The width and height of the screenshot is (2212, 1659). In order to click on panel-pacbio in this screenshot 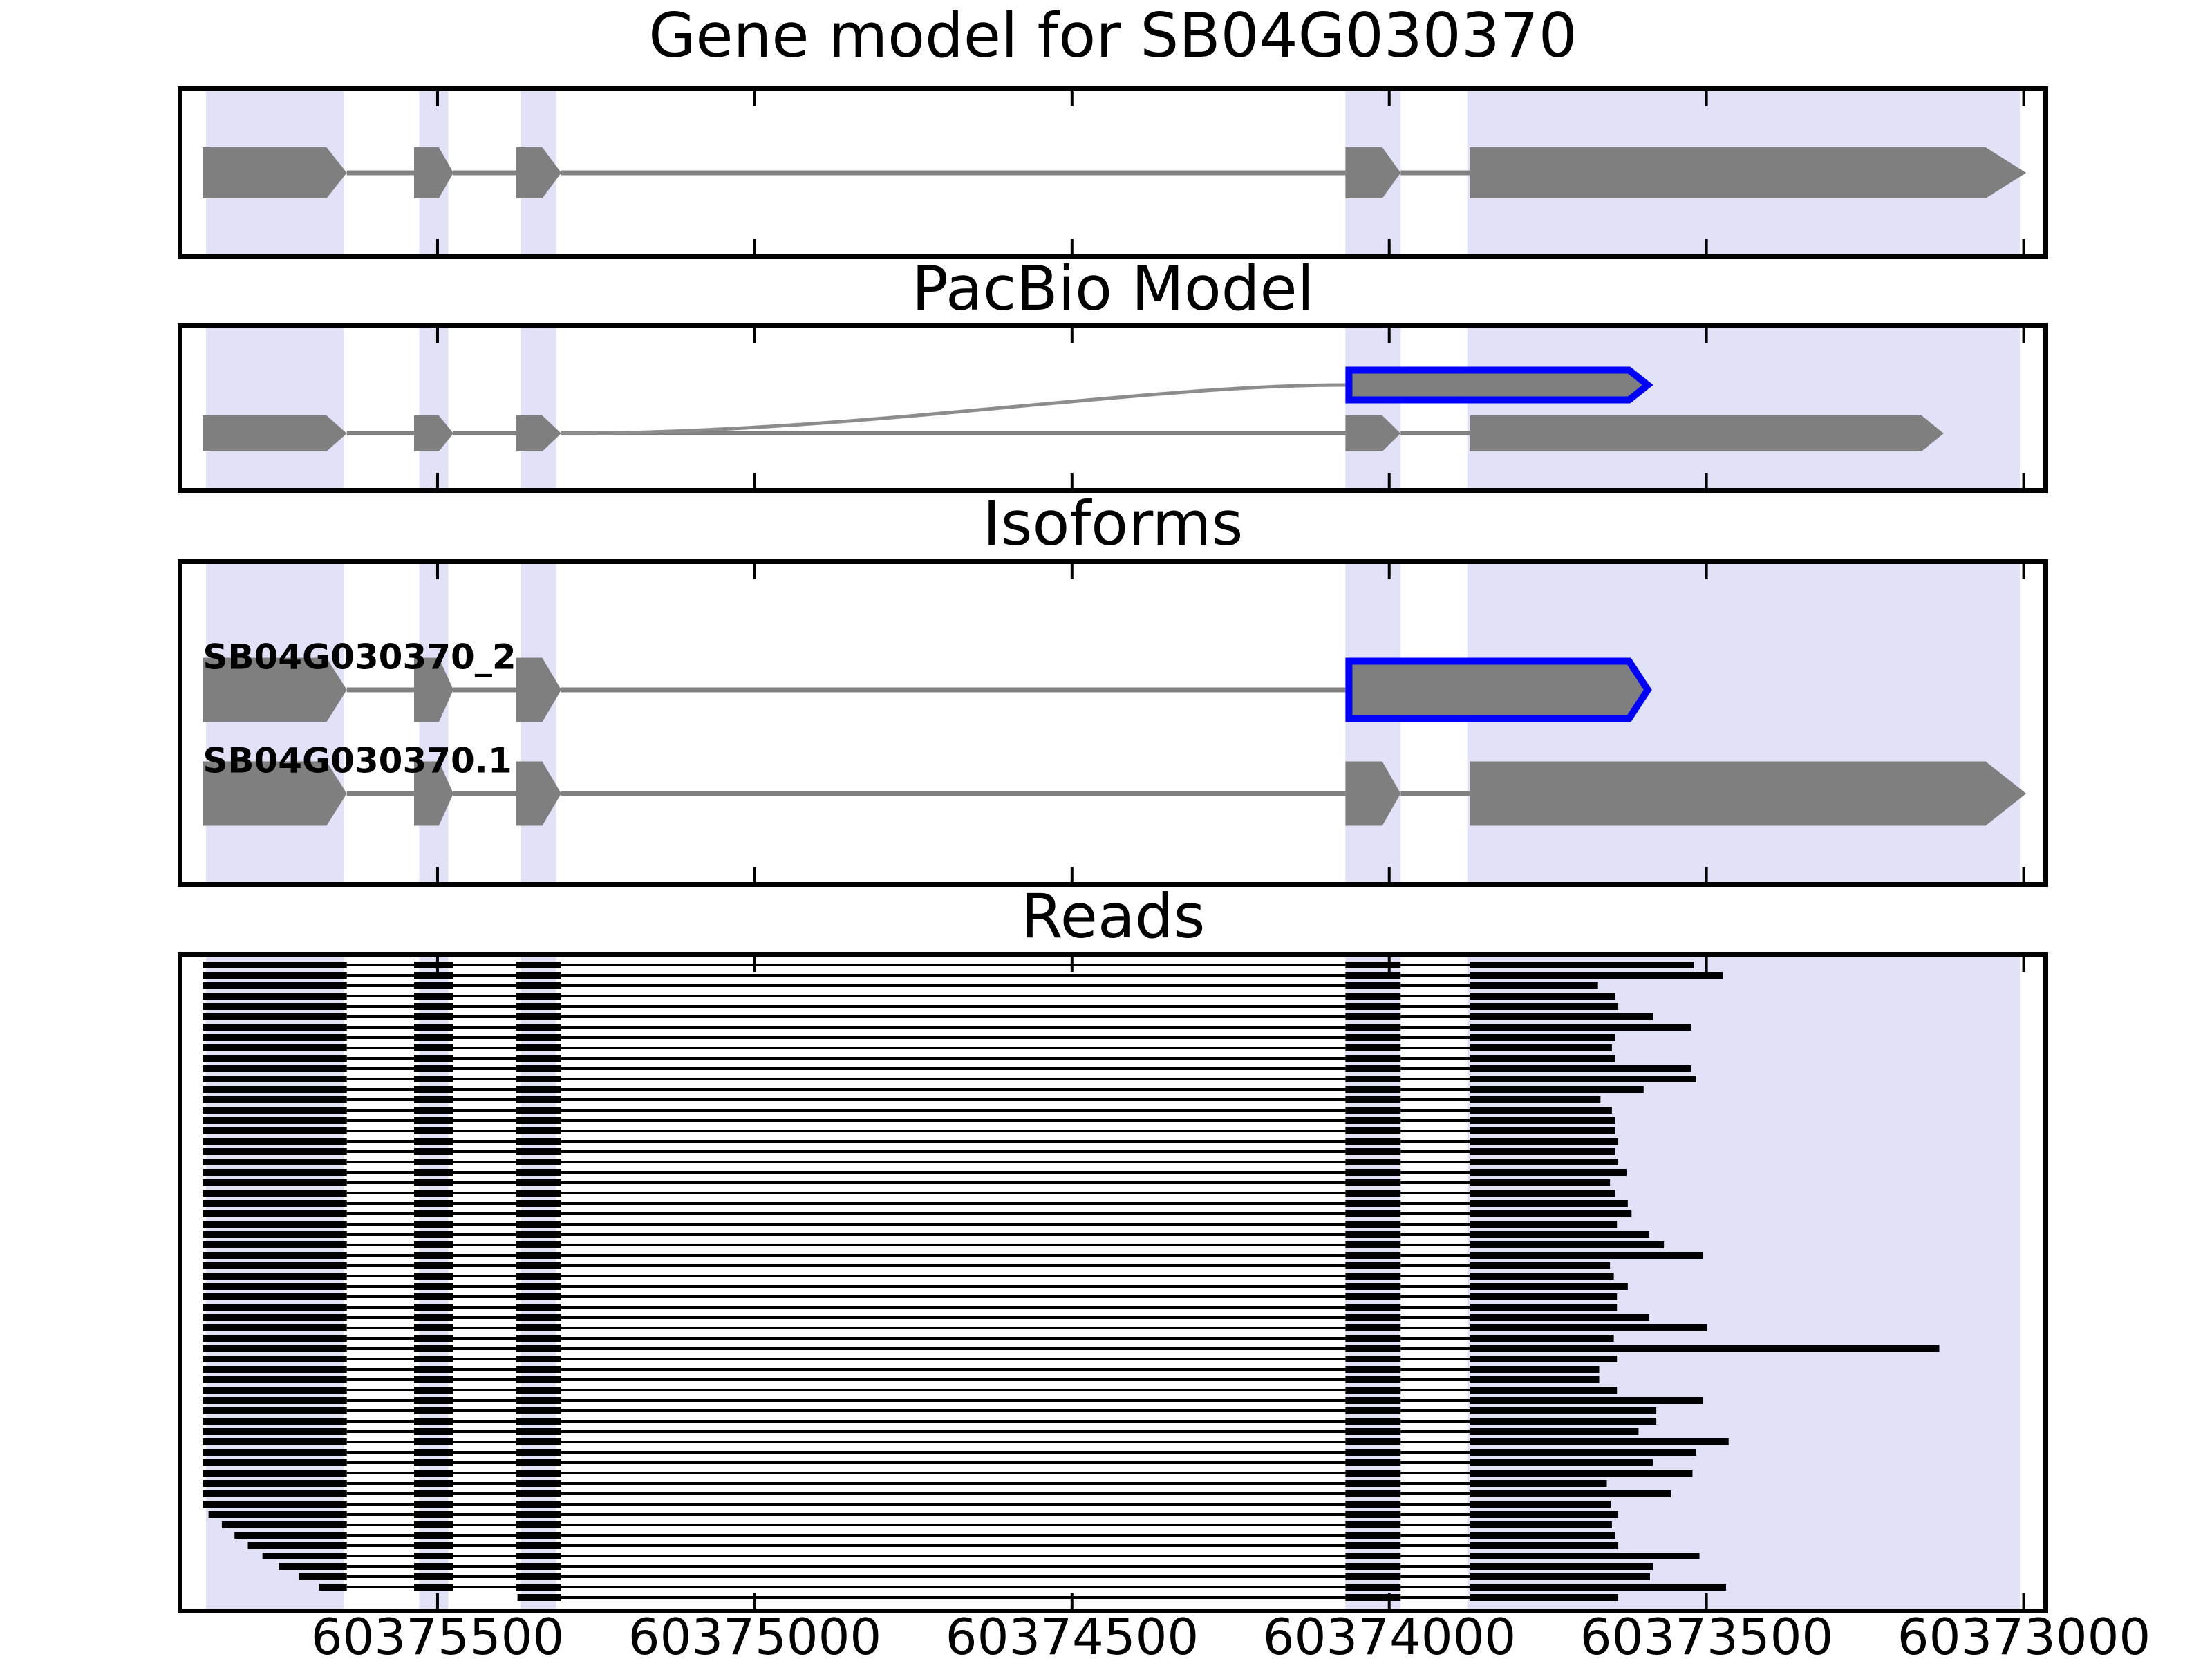, I will do `click(1113, 408)`.